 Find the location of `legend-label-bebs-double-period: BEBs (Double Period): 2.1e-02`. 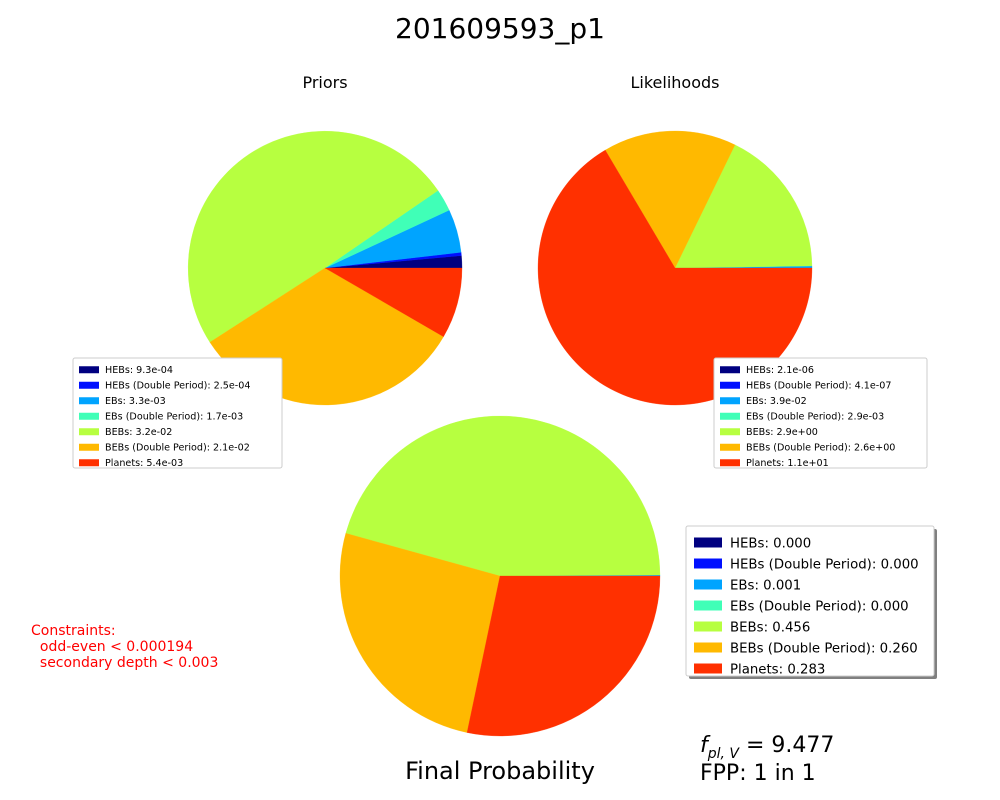

legend-label-bebs-double-period: BEBs (Double Period): 2.1e-02 is located at coordinates (177, 448).